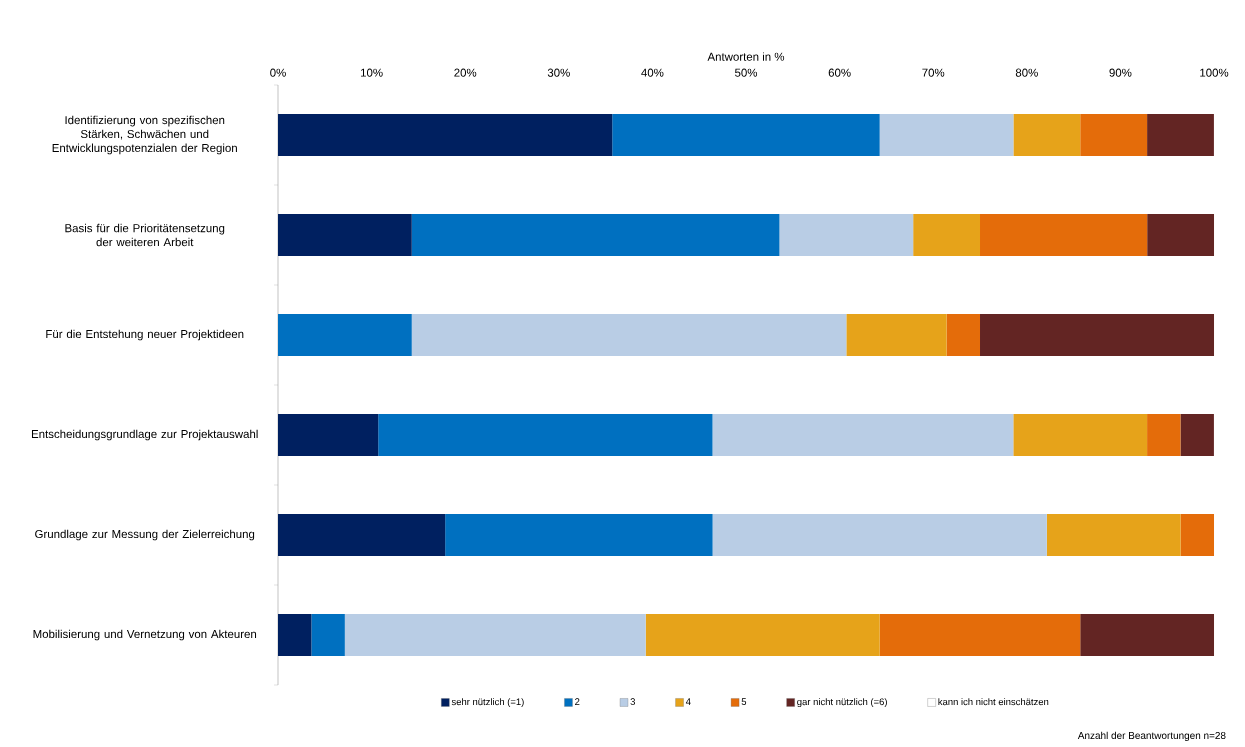  What do you see at coordinates (577, 701) in the screenshot?
I see `legend-label: 2` at bounding box center [577, 701].